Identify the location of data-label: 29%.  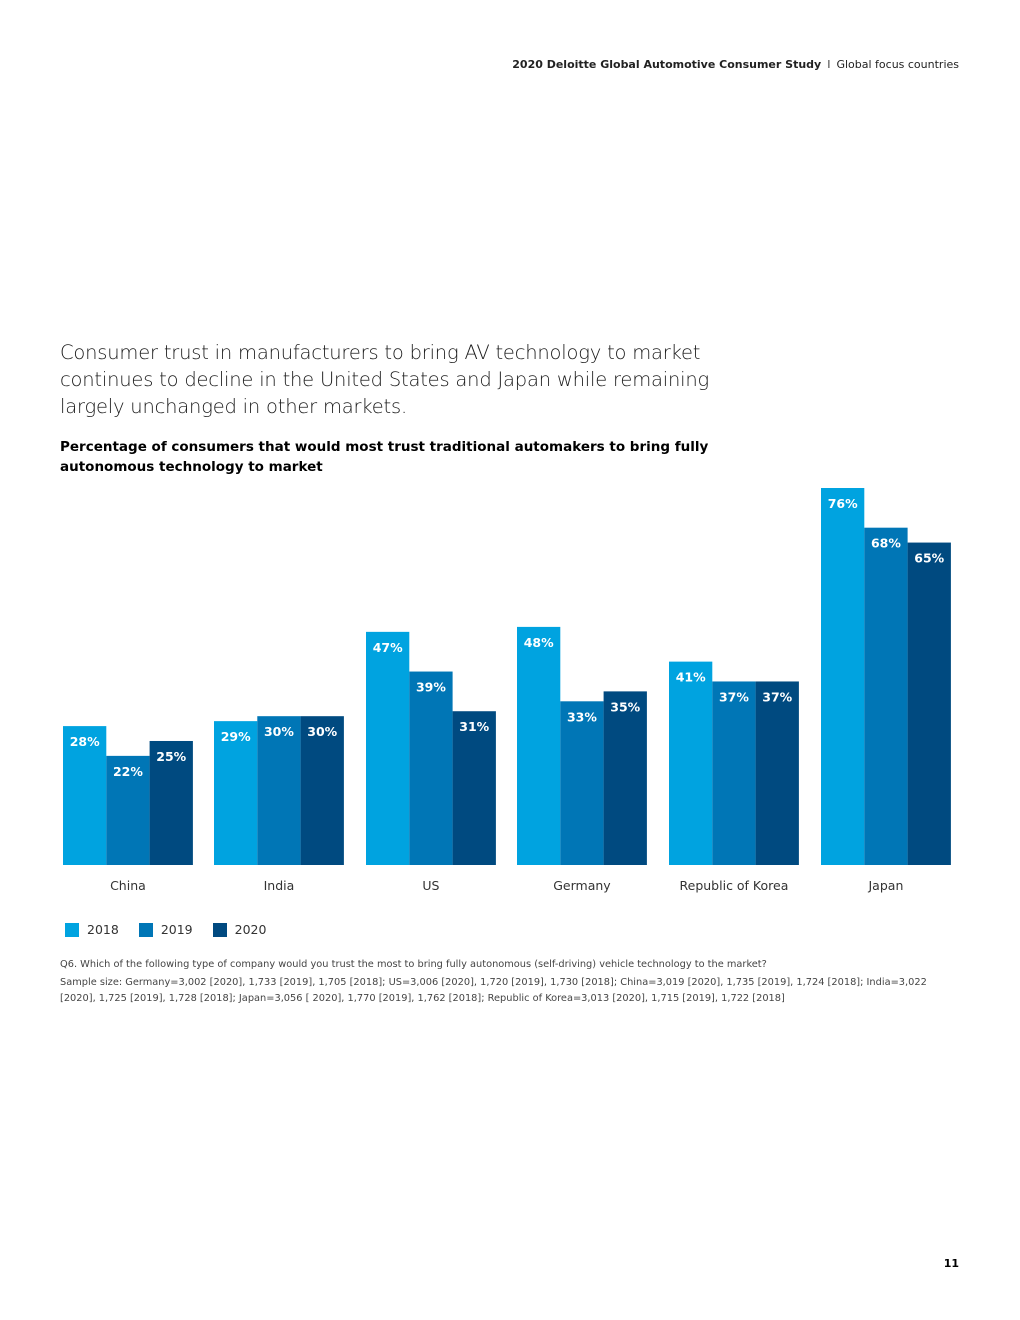
(236, 736).